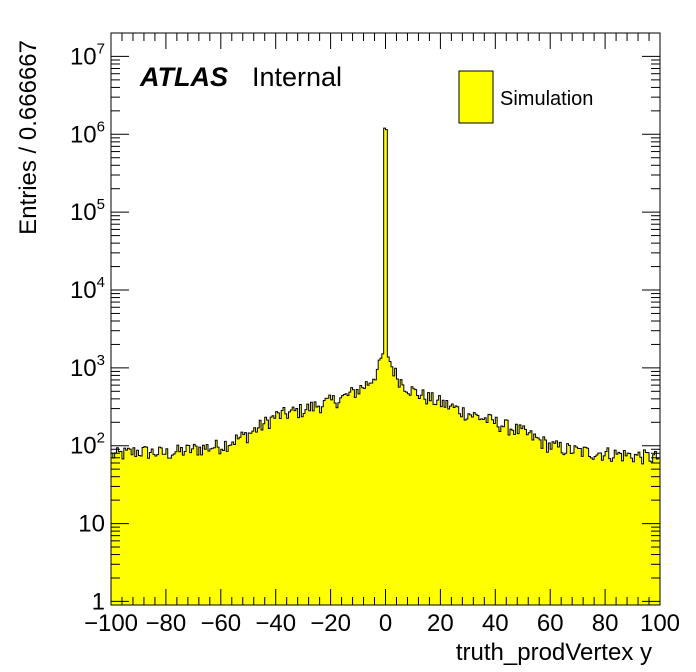 Image resolution: width=696 pixels, height=672 pixels. What do you see at coordinates (87, 211) in the screenshot?
I see `y-tick-label: 10⁵` at bounding box center [87, 211].